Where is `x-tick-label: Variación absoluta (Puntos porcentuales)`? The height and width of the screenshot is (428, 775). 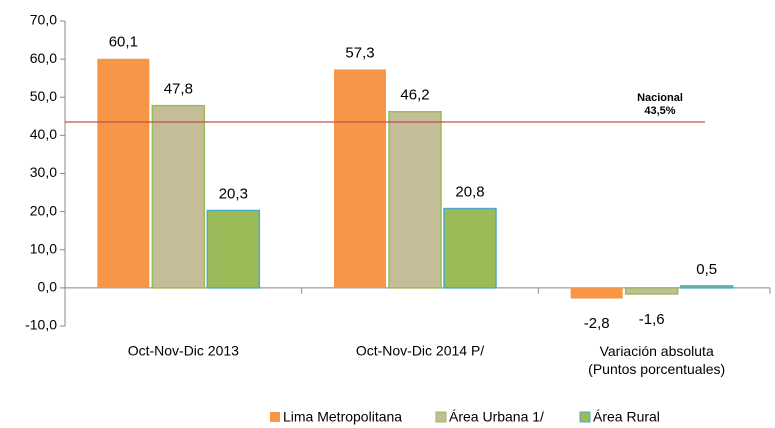
x-tick-label: Variación absoluta (Puntos porcentuales) is located at coordinates (656, 360).